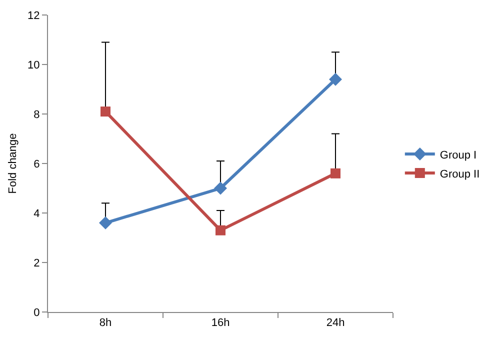 The height and width of the screenshot is (347, 497). What do you see at coordinates (34, 65) in the screenshot?
I see `y-tick-label: 10` at bounding box center [34, 65].